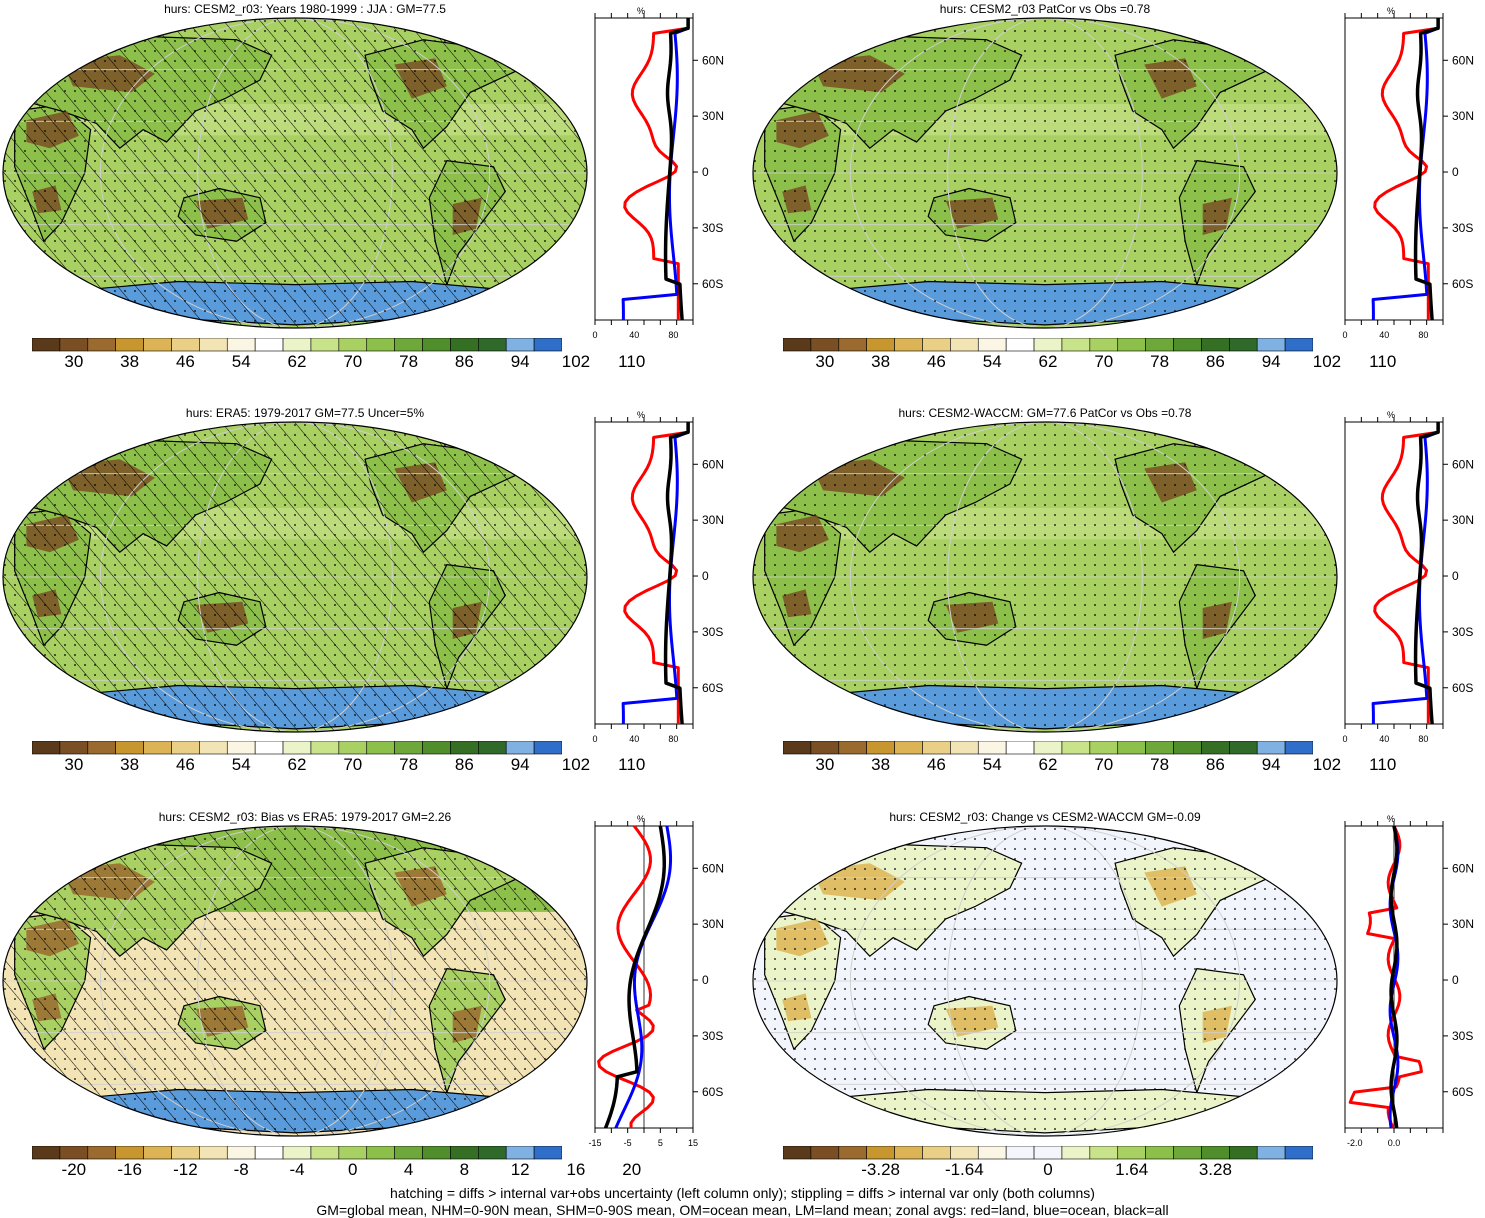 This screenshot has width=1485, height=1218. I want to click on colorbar-tick-label: 16, so click(575, 1170).